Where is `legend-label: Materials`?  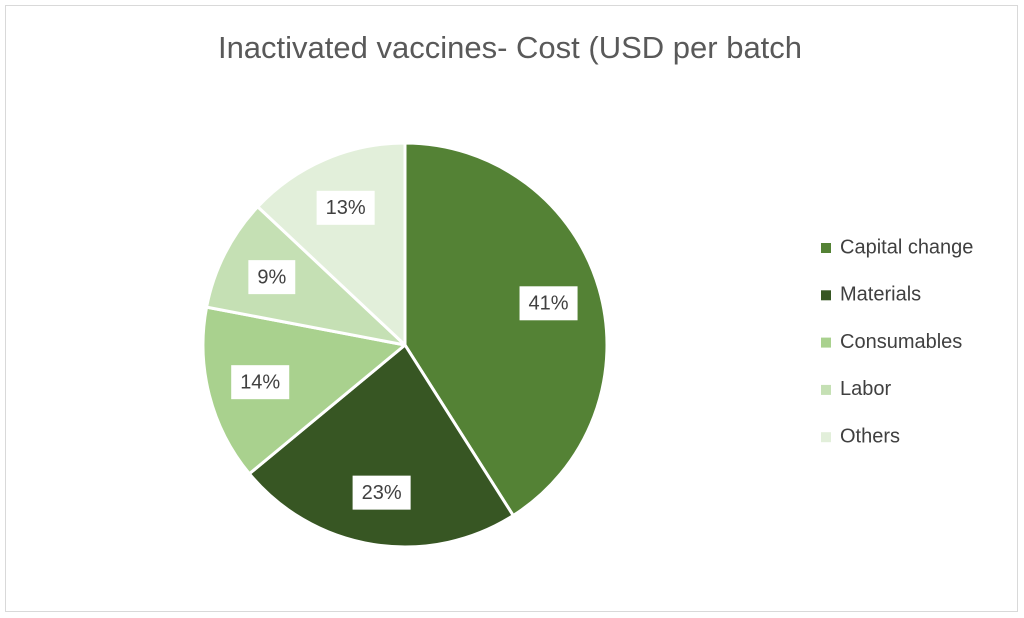 legend-label: Materials is located at coordinates (880, 295).